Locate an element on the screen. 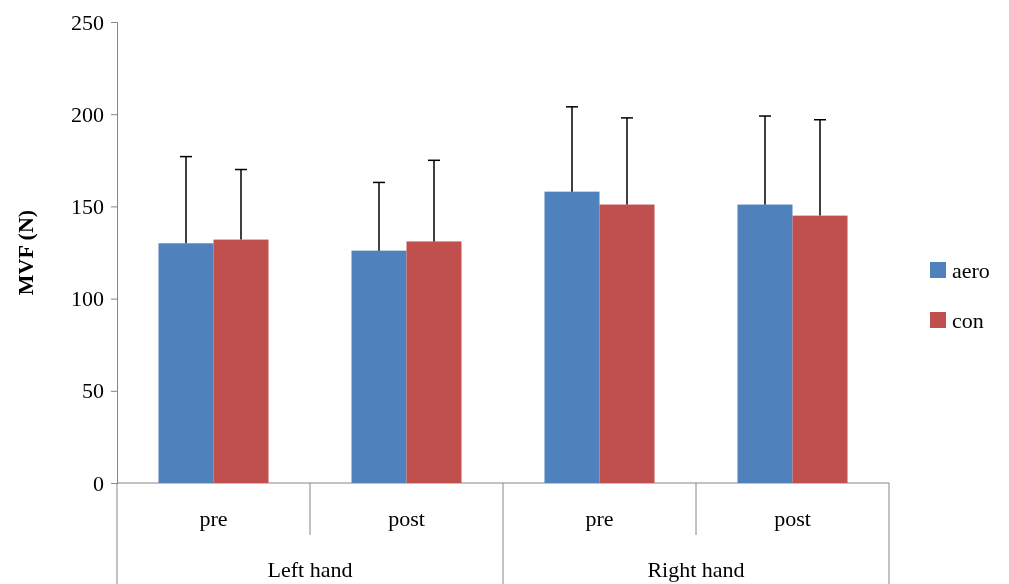 The image size is (1009, 584). y-tick-label: 250 is located at coordinates (87, 22).